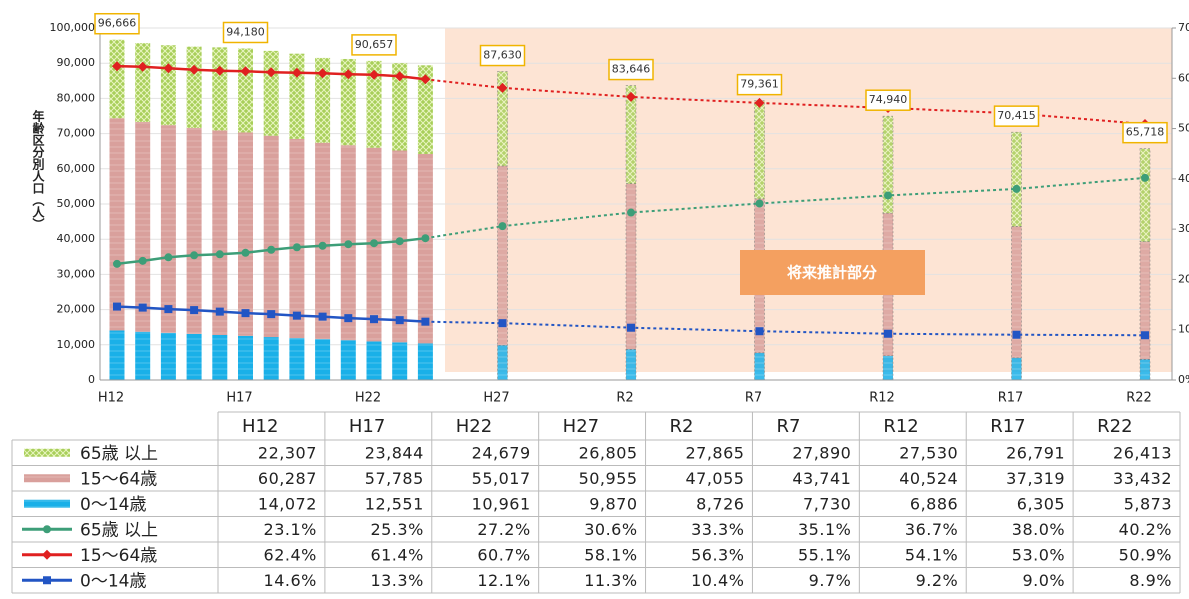 This screenshot has width=1189, height=599. What do you see at coordinates (1183, 329) in the screenshot?
I see `y2-tick-label: 10%` at bounding box center [1183, 329].